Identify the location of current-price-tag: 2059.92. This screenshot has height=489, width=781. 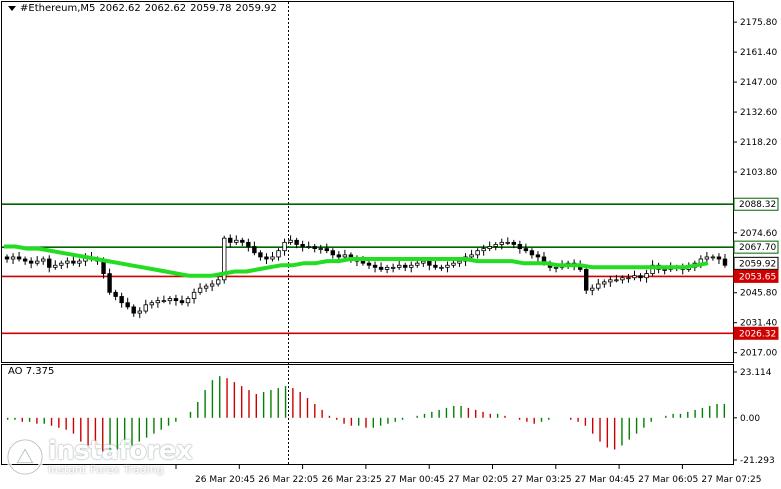
(757, 264).